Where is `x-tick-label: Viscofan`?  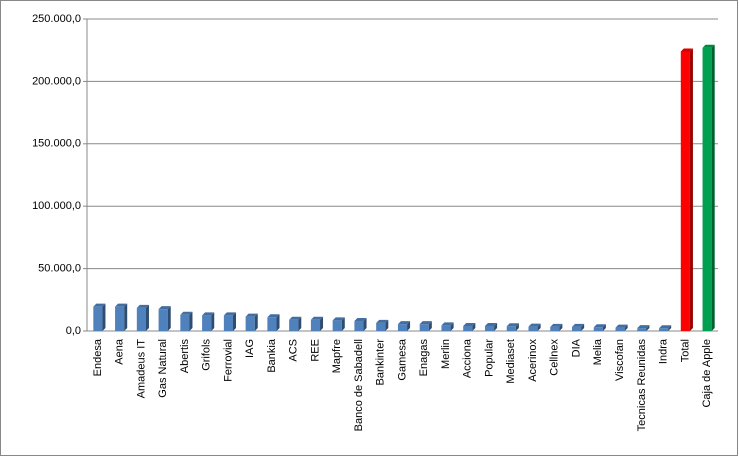 x-tick-label: Viscofan is located at coordinates (620, 360).